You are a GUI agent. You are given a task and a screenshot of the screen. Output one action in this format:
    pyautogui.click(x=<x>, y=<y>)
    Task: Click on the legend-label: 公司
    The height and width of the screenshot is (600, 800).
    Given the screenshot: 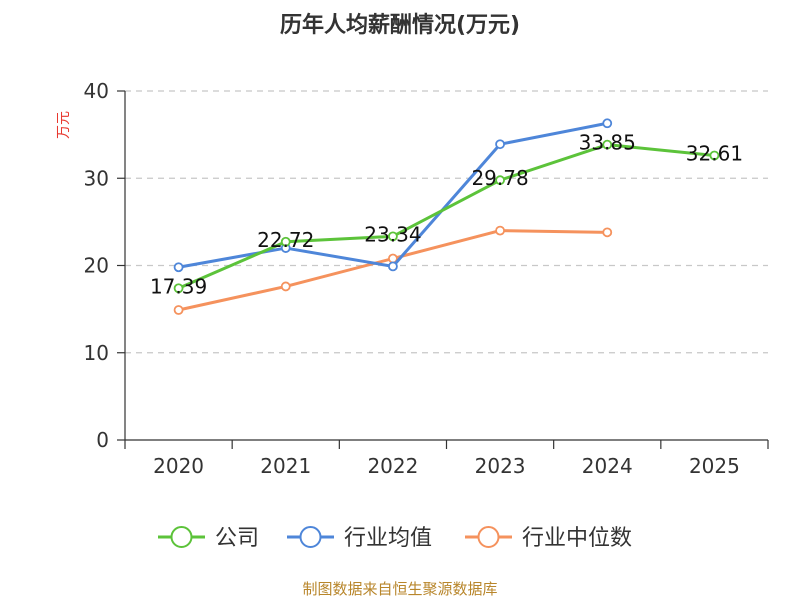 What is the action you would take?
    pyautogui.click(x=237, y=538)
    